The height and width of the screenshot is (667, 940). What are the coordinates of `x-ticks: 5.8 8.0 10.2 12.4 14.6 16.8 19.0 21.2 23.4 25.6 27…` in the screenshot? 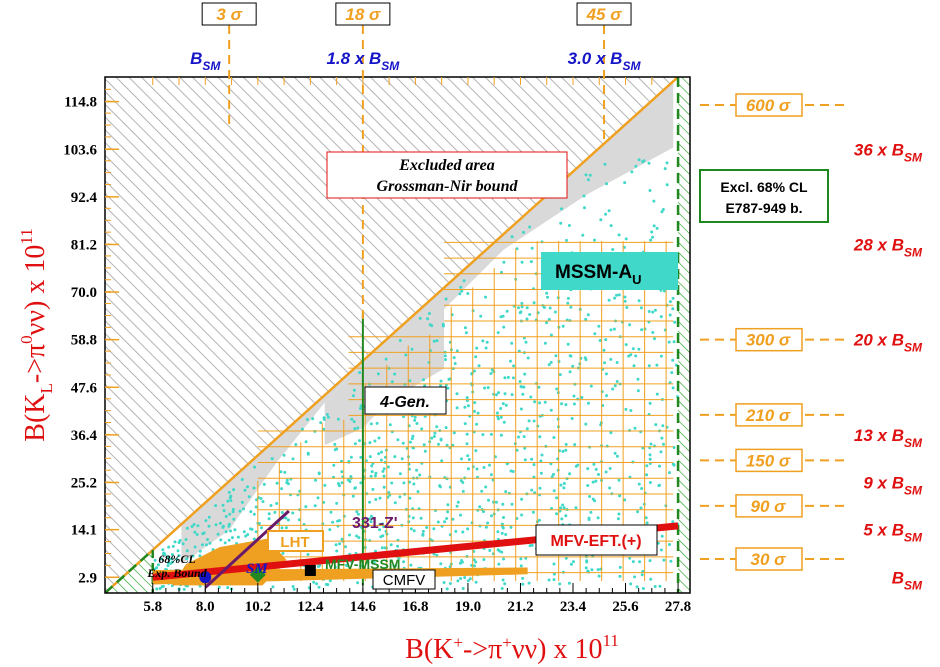 It's located at (417, 599).